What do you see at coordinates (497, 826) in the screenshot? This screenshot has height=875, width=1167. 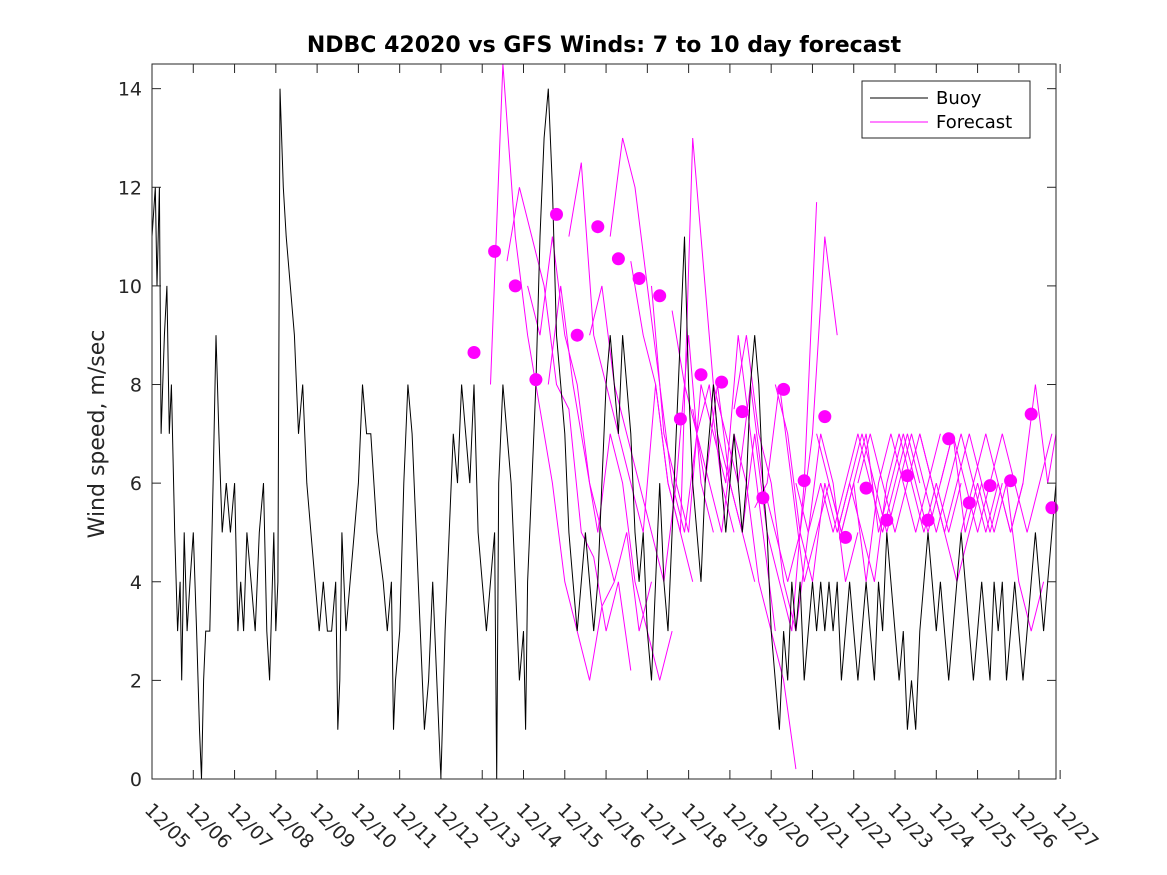 I see `x-tick-label: 12/13` at bounding box center [497, 826].